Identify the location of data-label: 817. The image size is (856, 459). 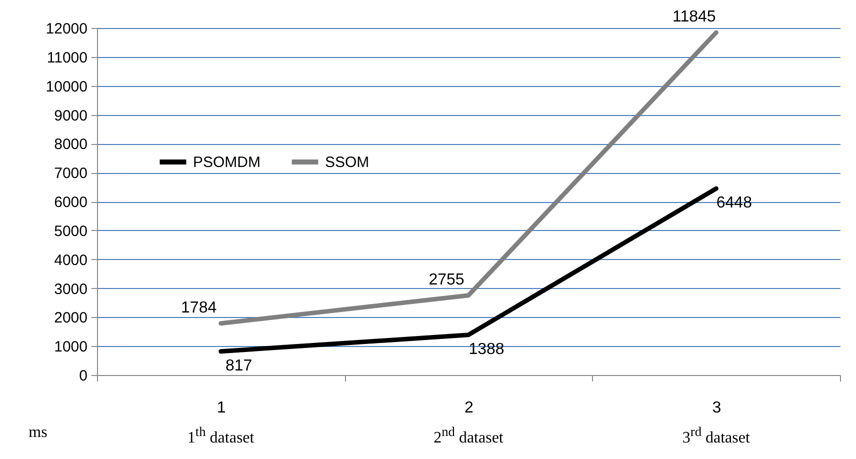
(238, 365).